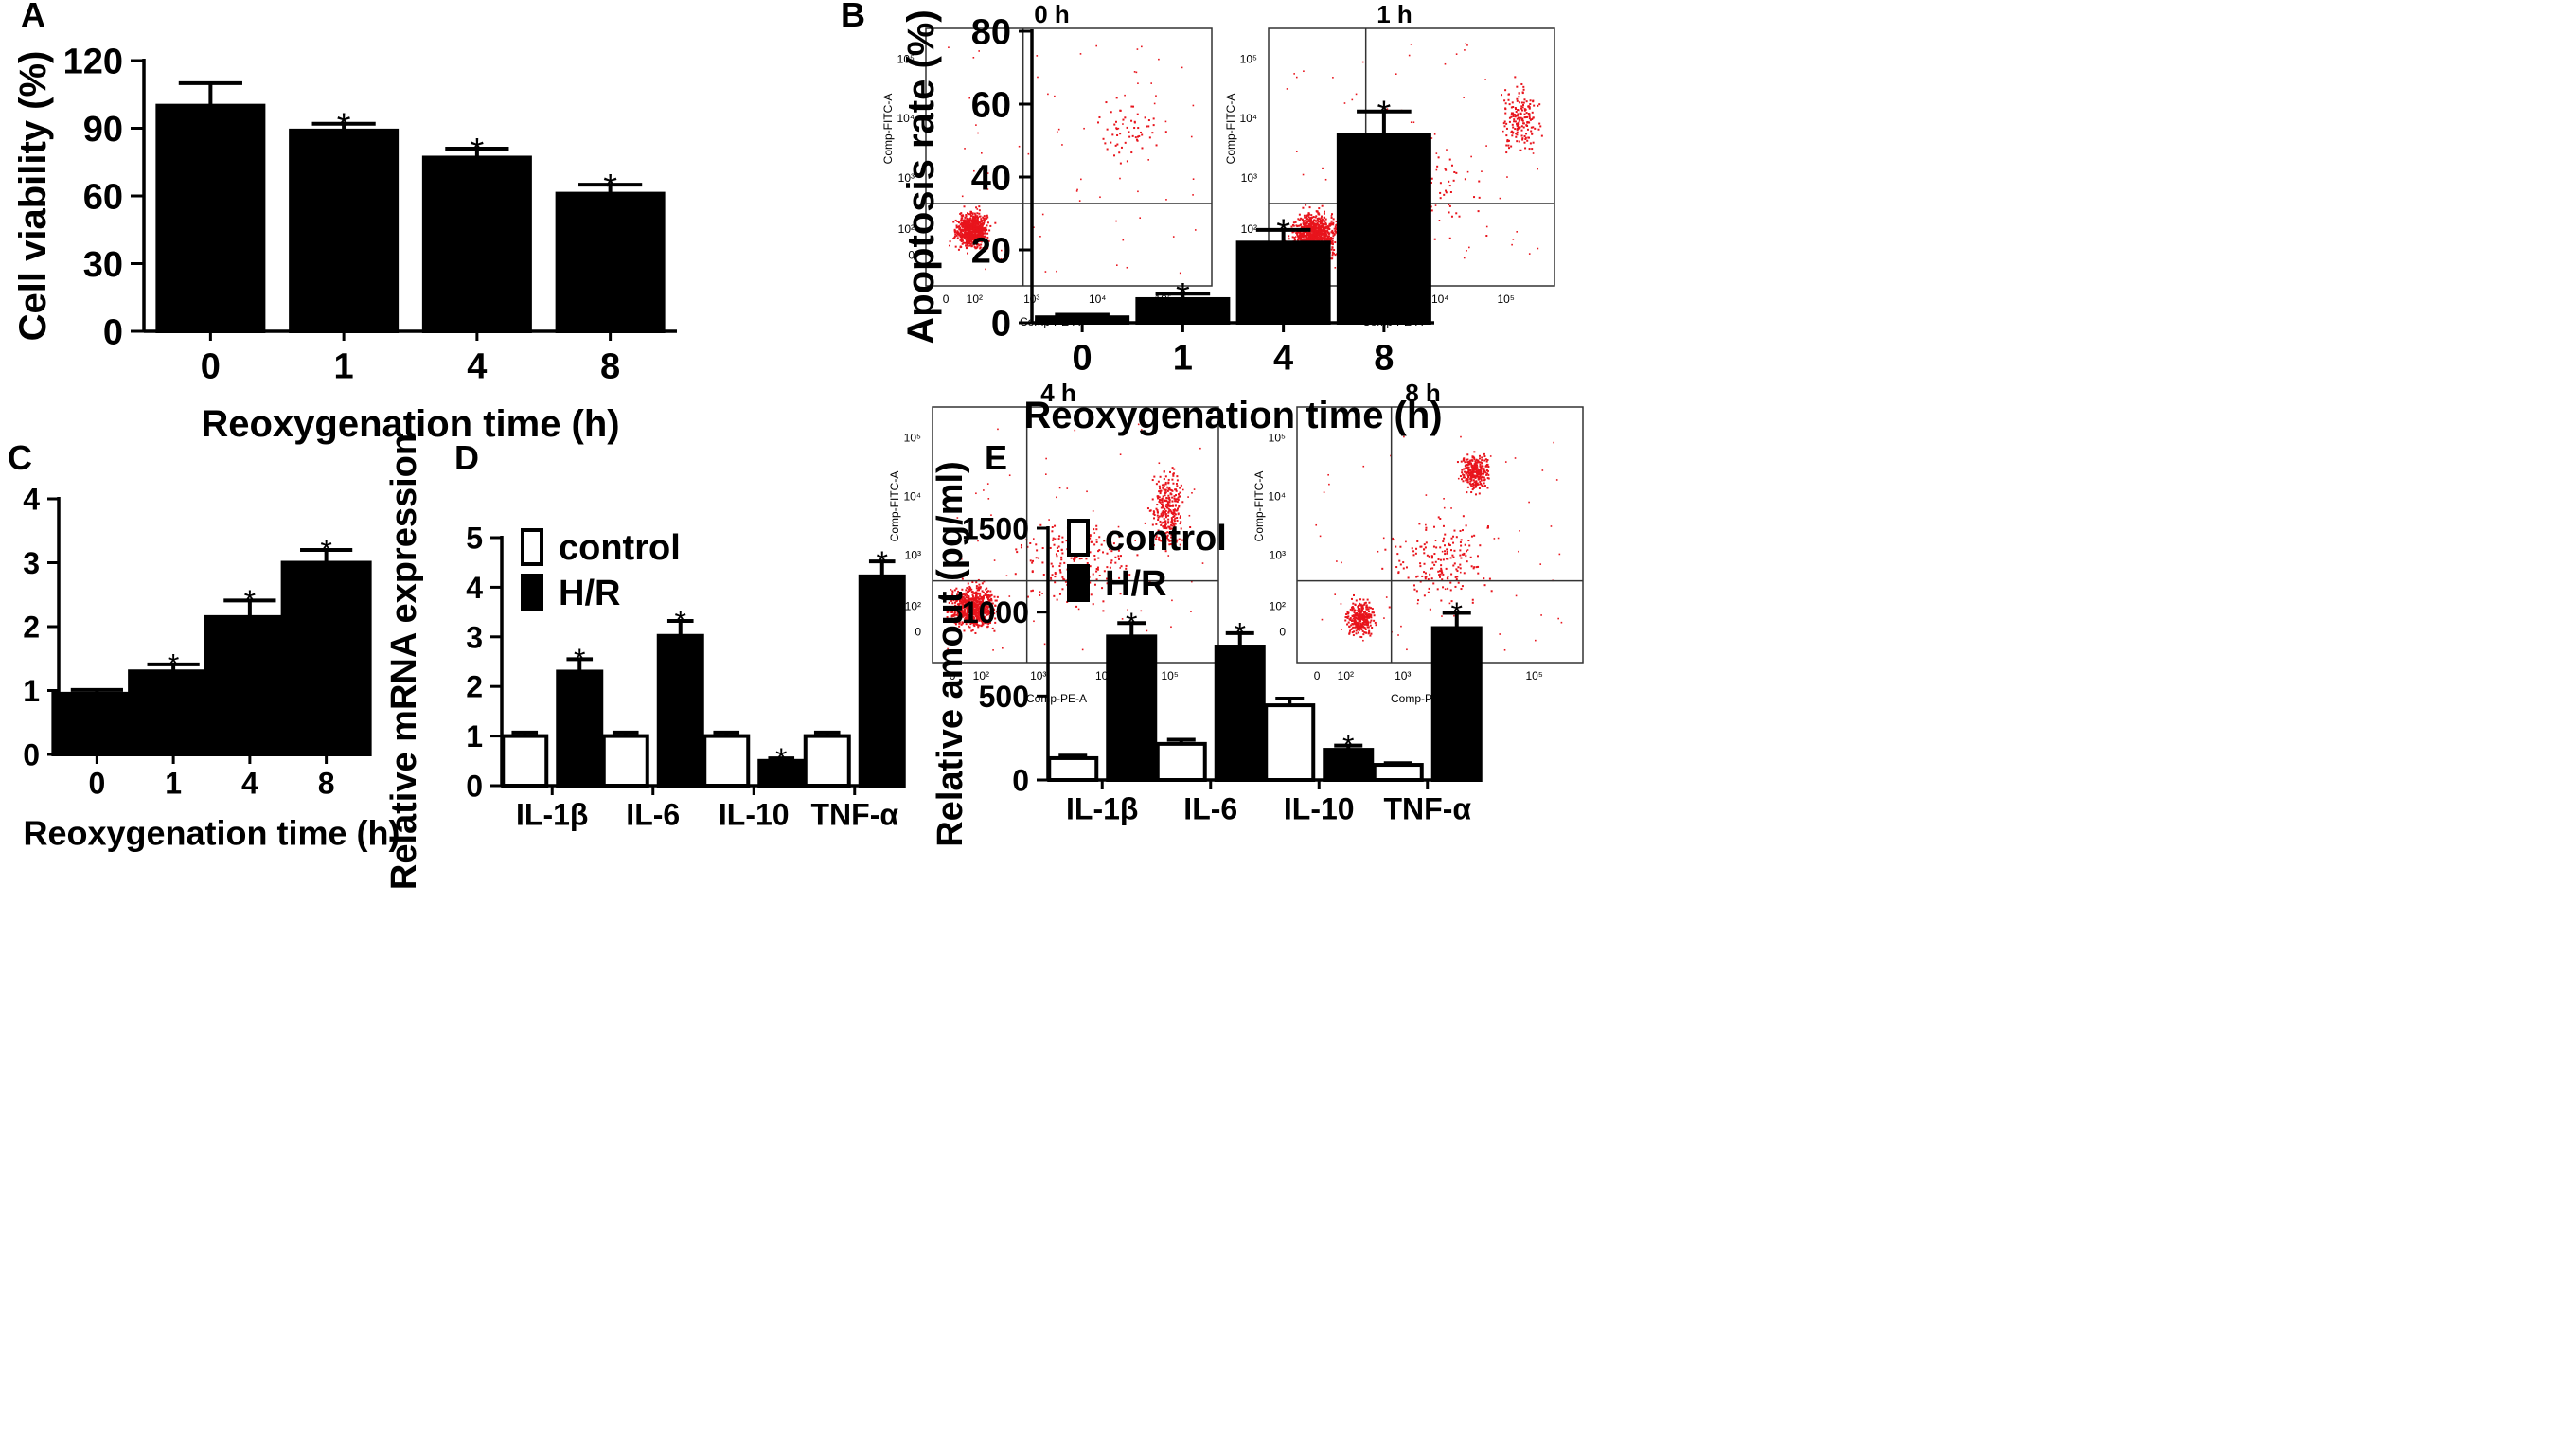  Describe the element at coordinates (991, 106) in the screenshot. I see `y-tick-label: 60` at that location.